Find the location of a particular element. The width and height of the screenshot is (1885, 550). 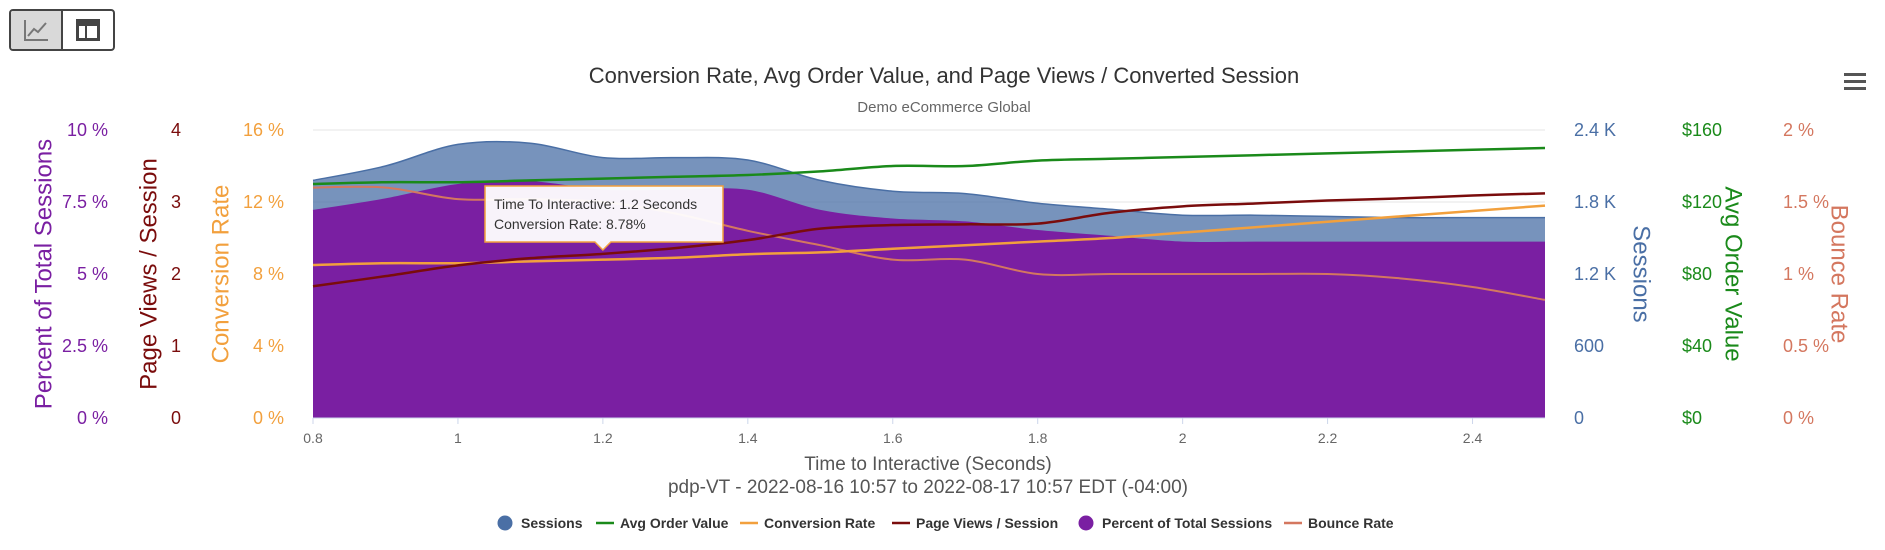

y-tick-label-sessions: 600 is located at coordinates (1589, 346).